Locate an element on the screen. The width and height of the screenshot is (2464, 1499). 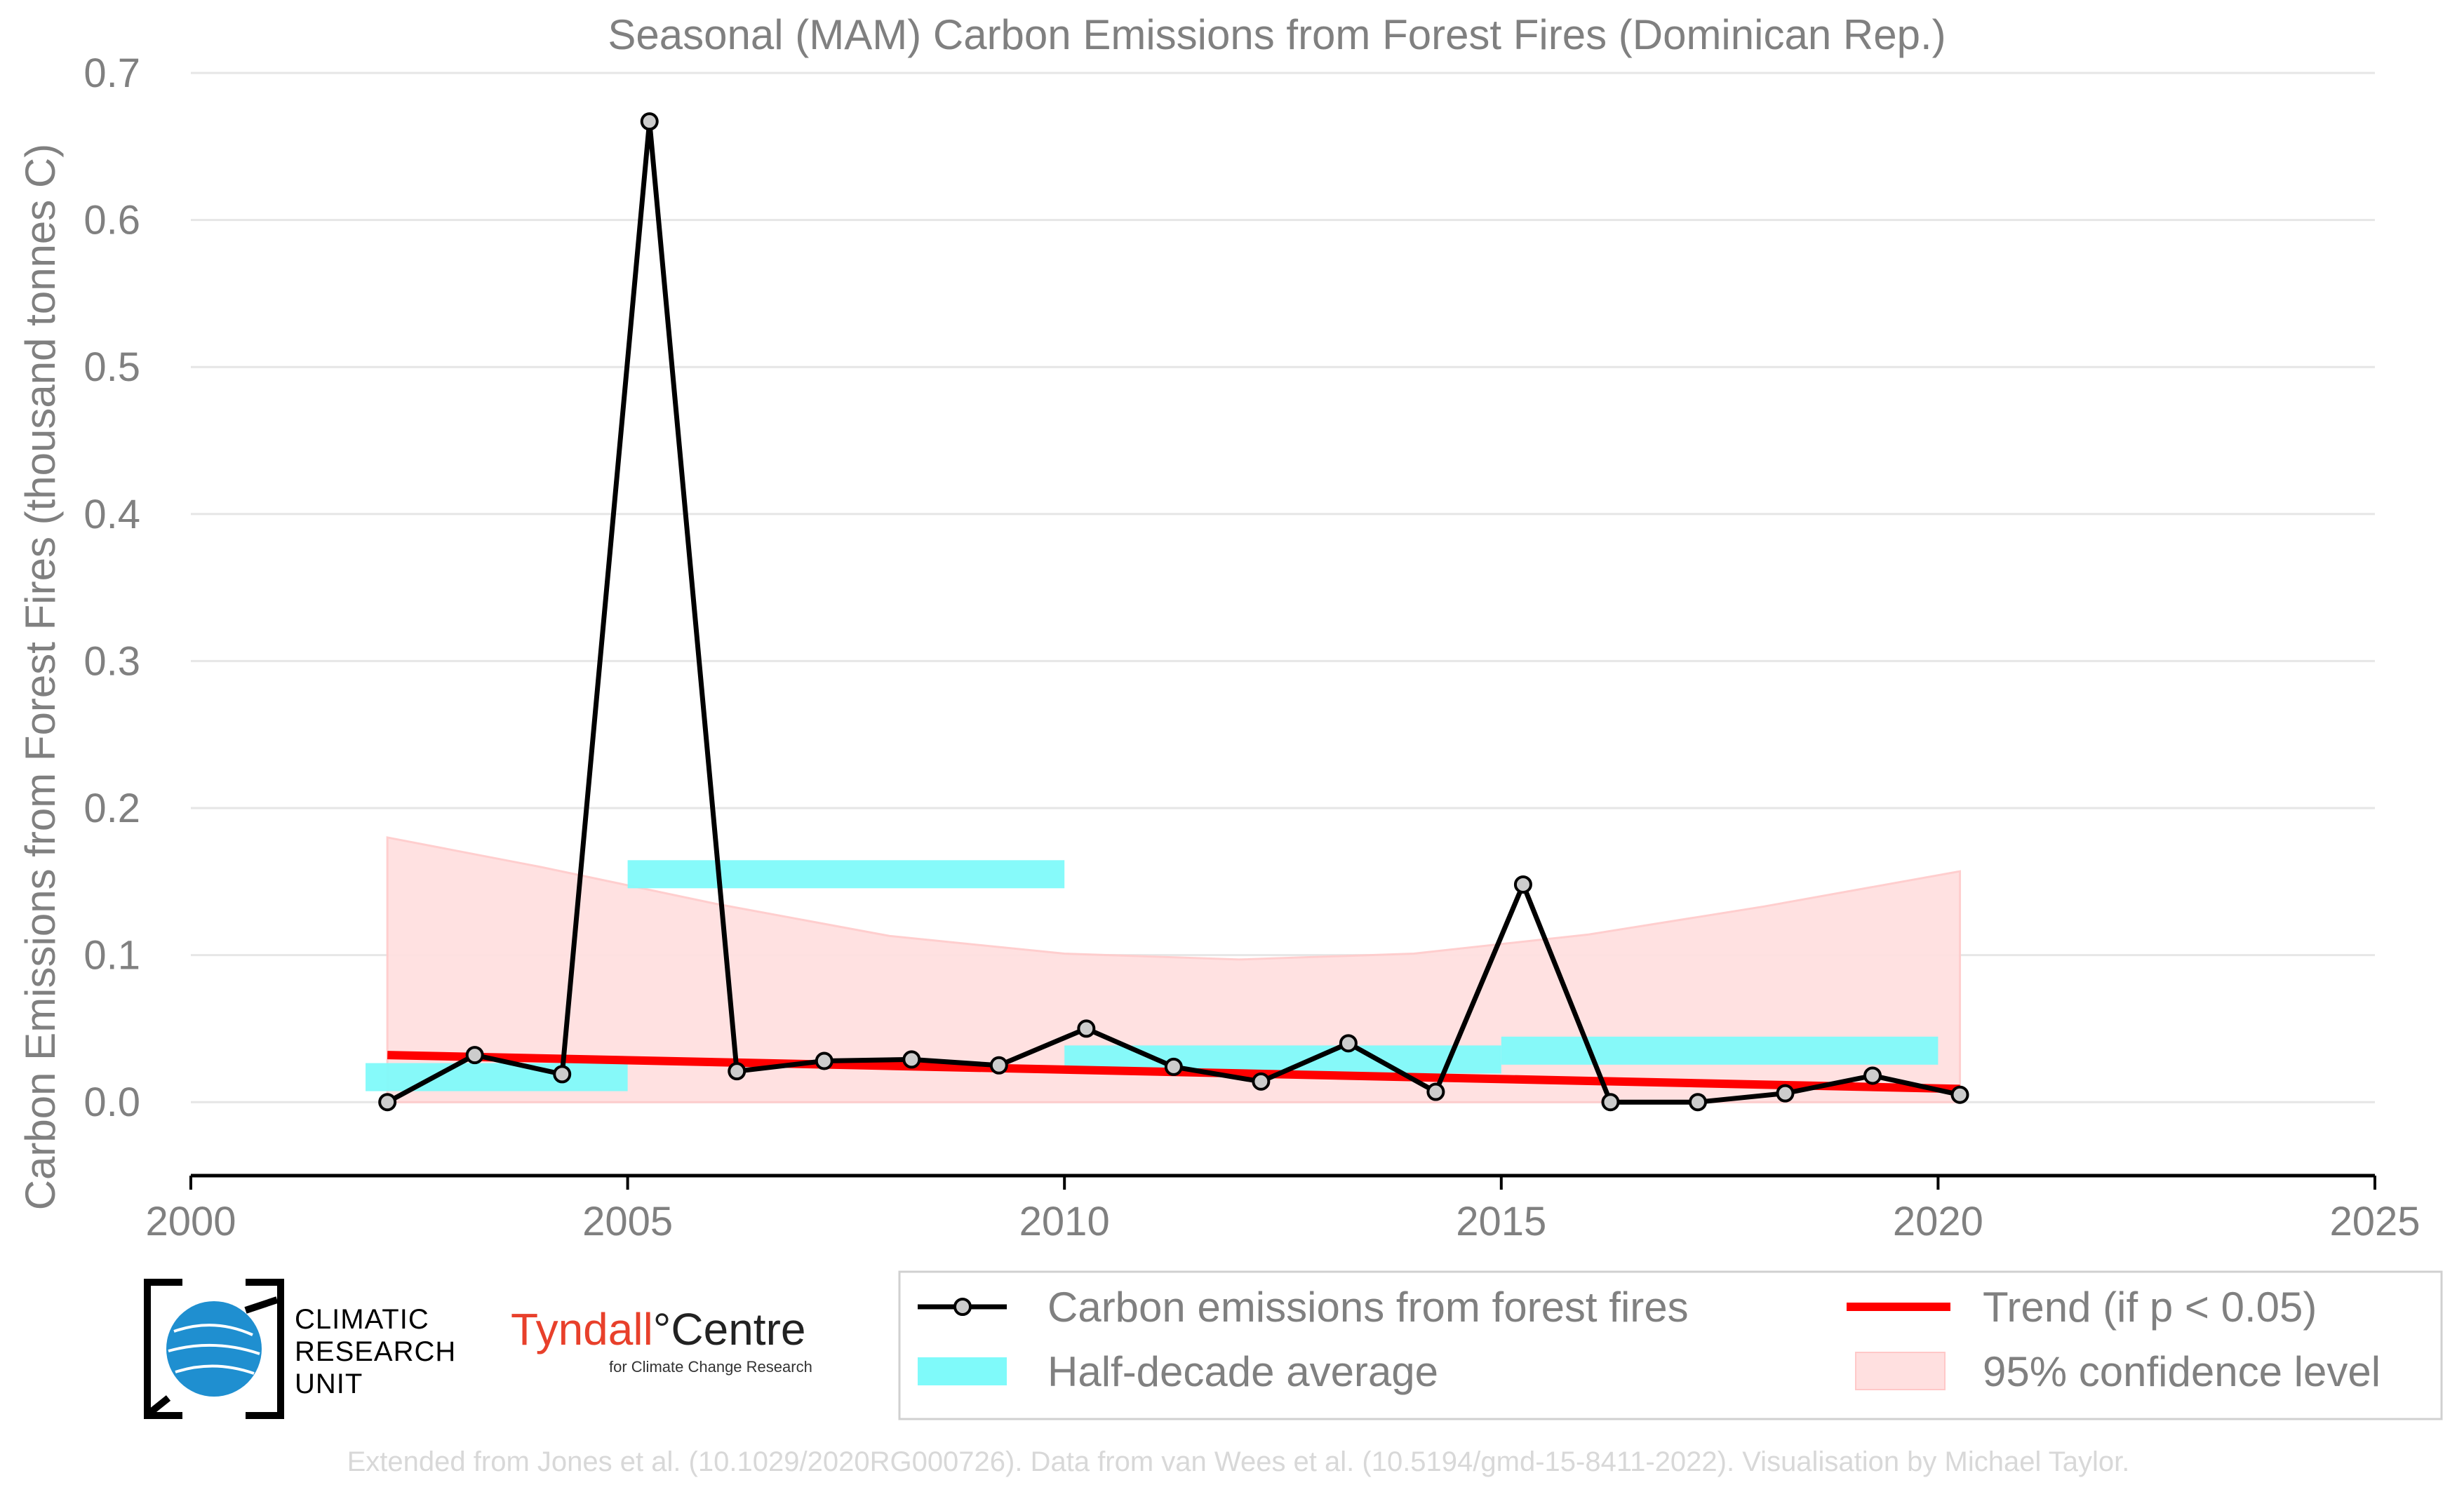
y-tick-label: 0.2 is located at coordinates (111, 809).